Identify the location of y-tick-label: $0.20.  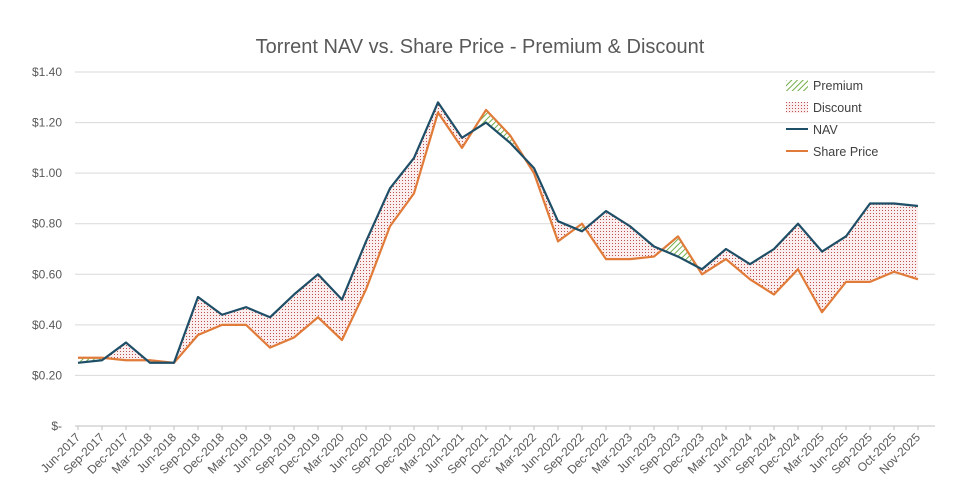
(47, 375).